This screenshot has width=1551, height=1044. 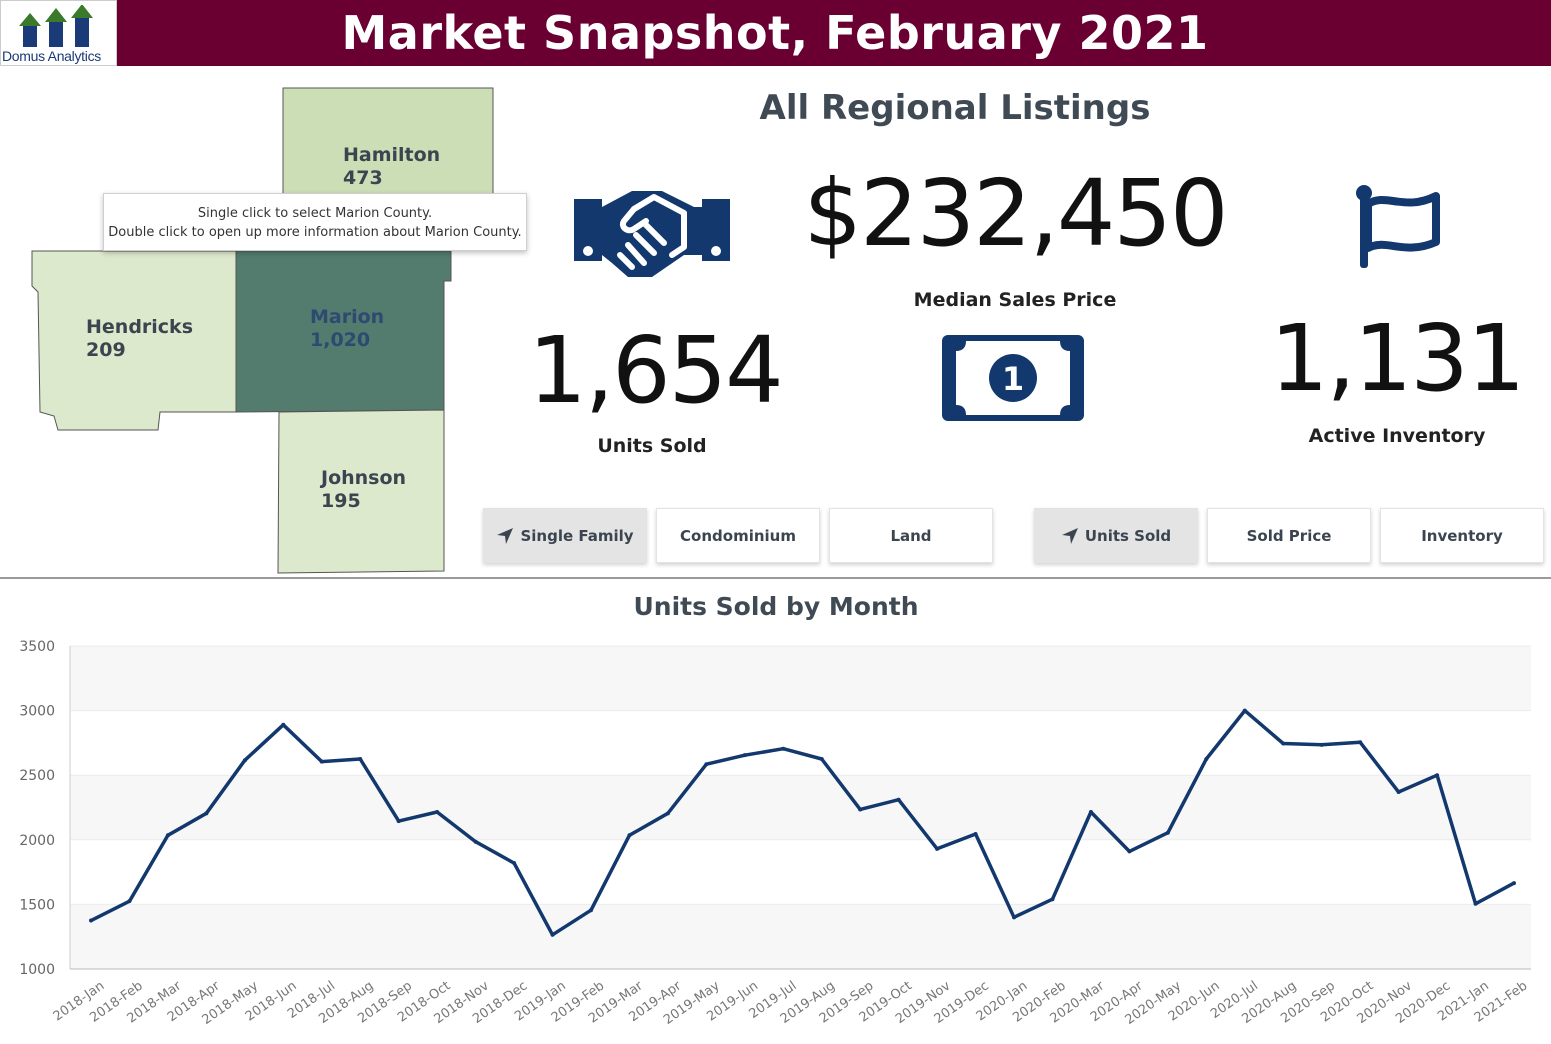 I want to click on button-label: Condominium, so click(x=738, y=535).